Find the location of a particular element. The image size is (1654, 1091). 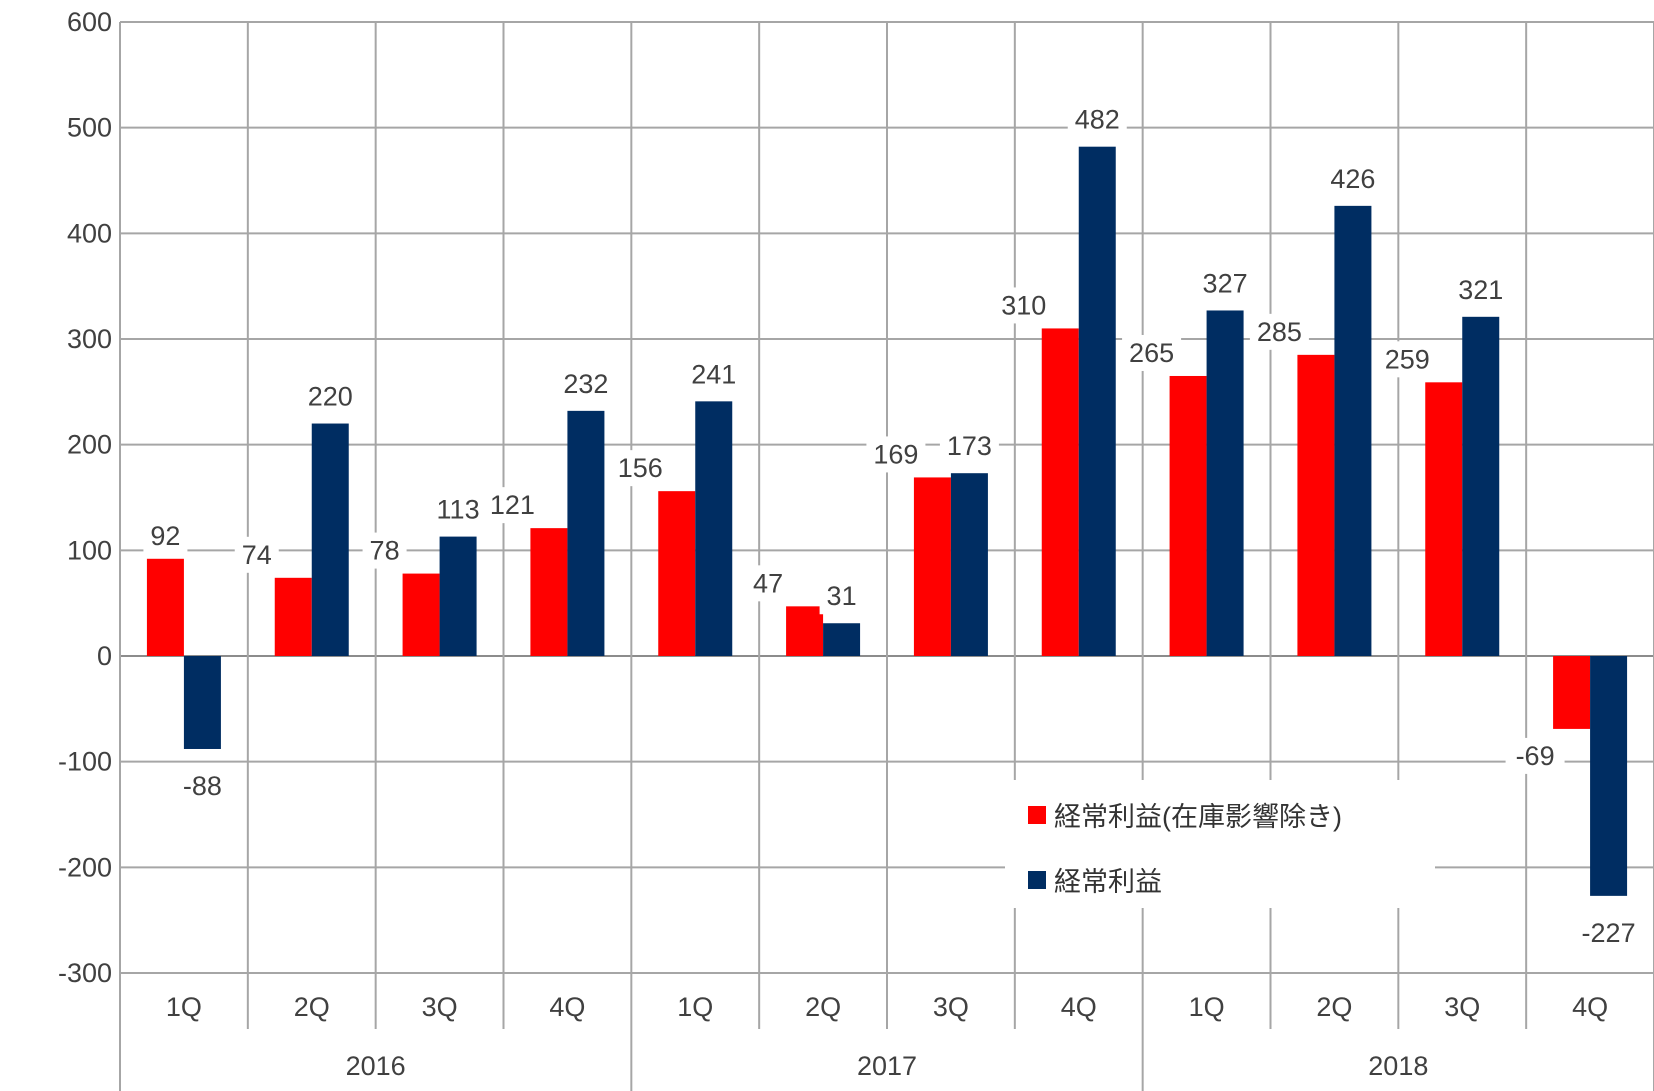

data-label: 121 is located at coordinates (512, 505).